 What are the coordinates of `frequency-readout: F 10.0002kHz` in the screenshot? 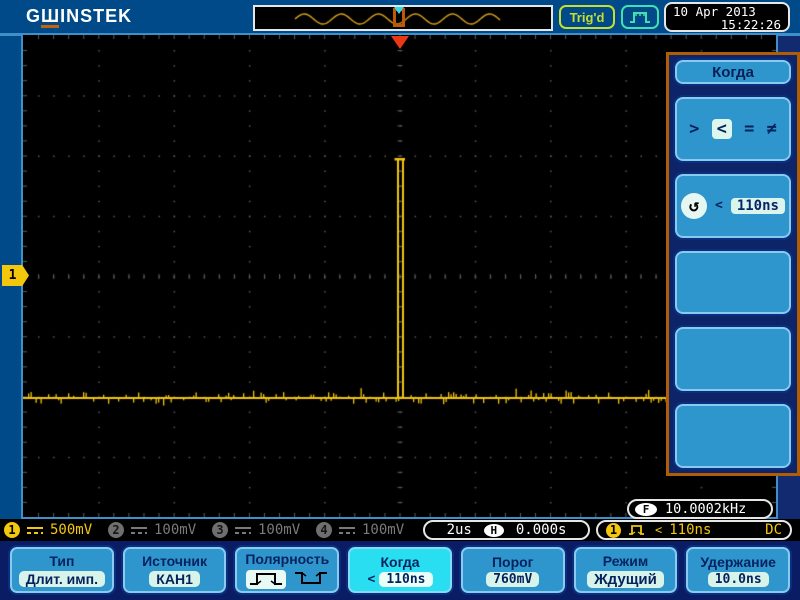 It's located at (700, 509).